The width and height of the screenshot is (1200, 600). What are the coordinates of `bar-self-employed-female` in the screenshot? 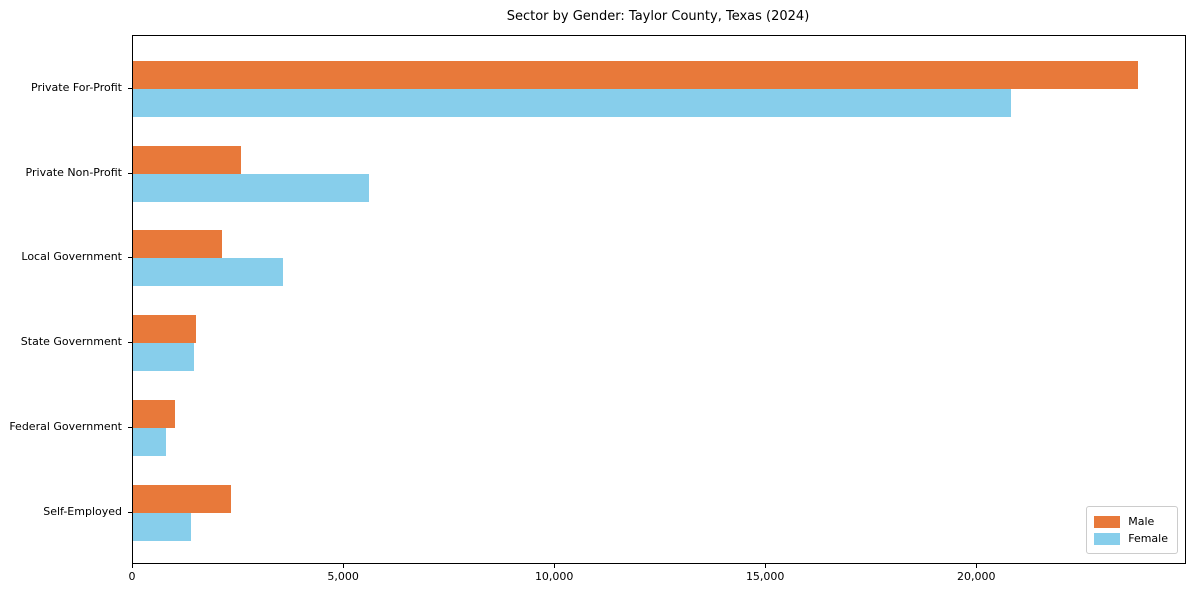 It's located at (162, 526).